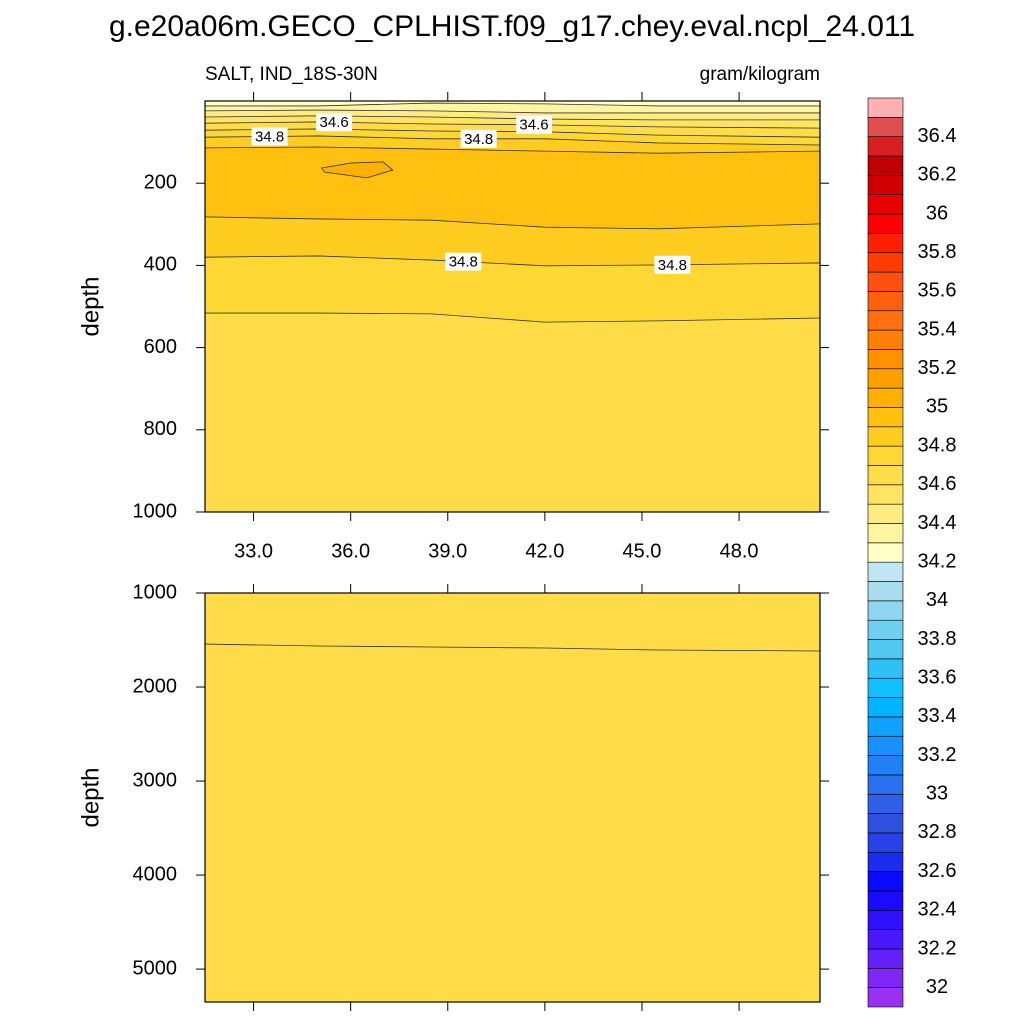  I want to click on left-subtitle: SALT, IND_18S-30N, so click(291, 74).